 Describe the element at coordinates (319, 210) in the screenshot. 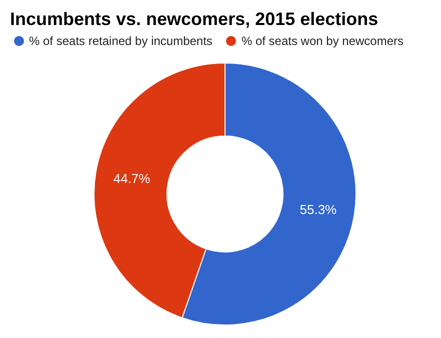

I see `data-label: 55.3%` at that location.